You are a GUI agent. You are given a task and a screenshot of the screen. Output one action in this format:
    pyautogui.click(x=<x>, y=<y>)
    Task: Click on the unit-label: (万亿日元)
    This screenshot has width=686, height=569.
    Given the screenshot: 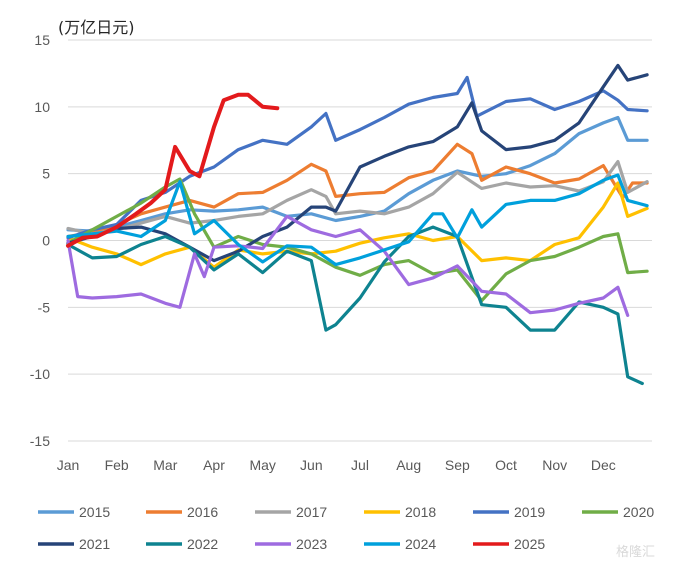 What is the action you would take?
    pyautogui.click(x=96, y=27)
    